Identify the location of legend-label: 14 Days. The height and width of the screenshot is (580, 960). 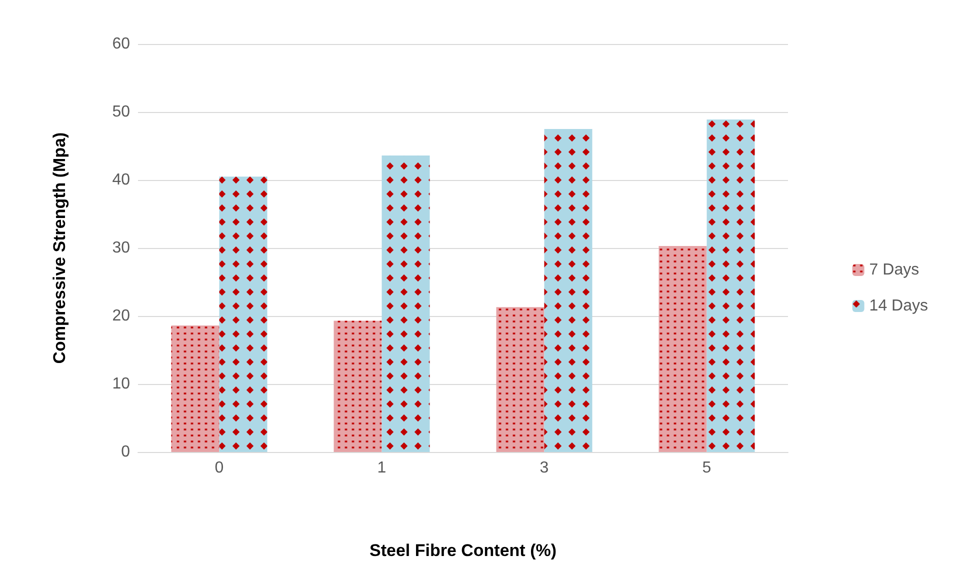
(898, 306).